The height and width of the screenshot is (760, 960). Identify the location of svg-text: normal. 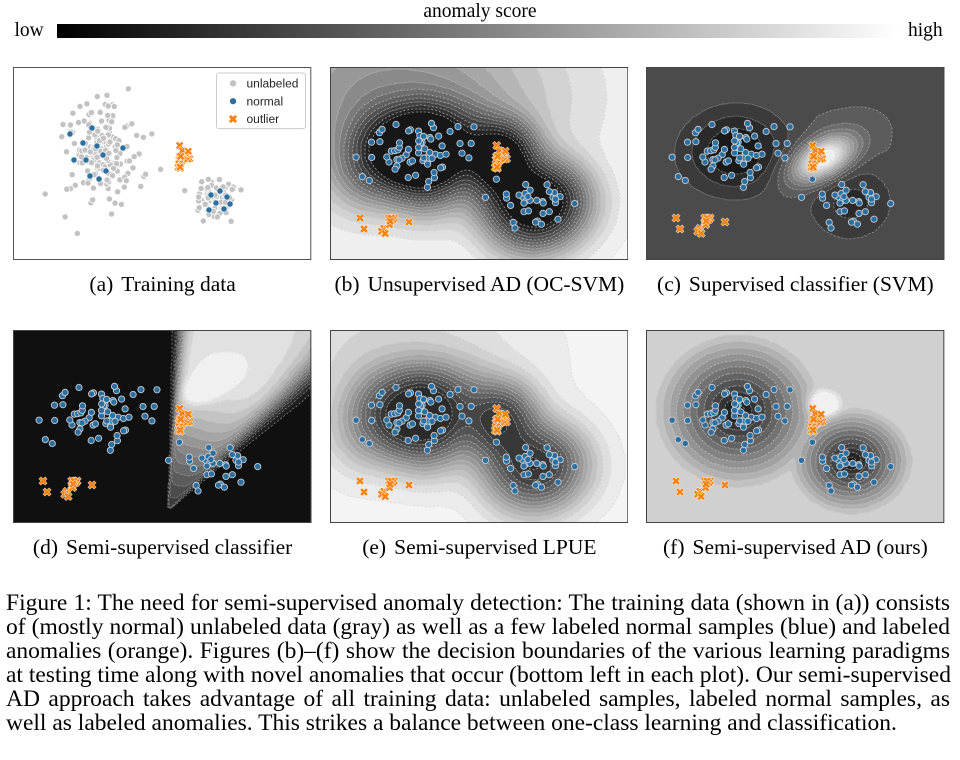
(265, 102).